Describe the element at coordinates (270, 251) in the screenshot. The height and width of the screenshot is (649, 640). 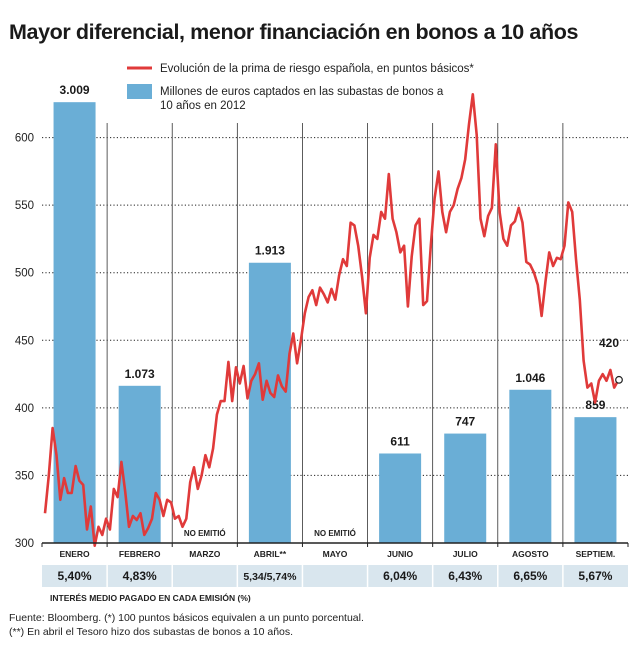
I see `bar-value-label: 1.913` at that location.